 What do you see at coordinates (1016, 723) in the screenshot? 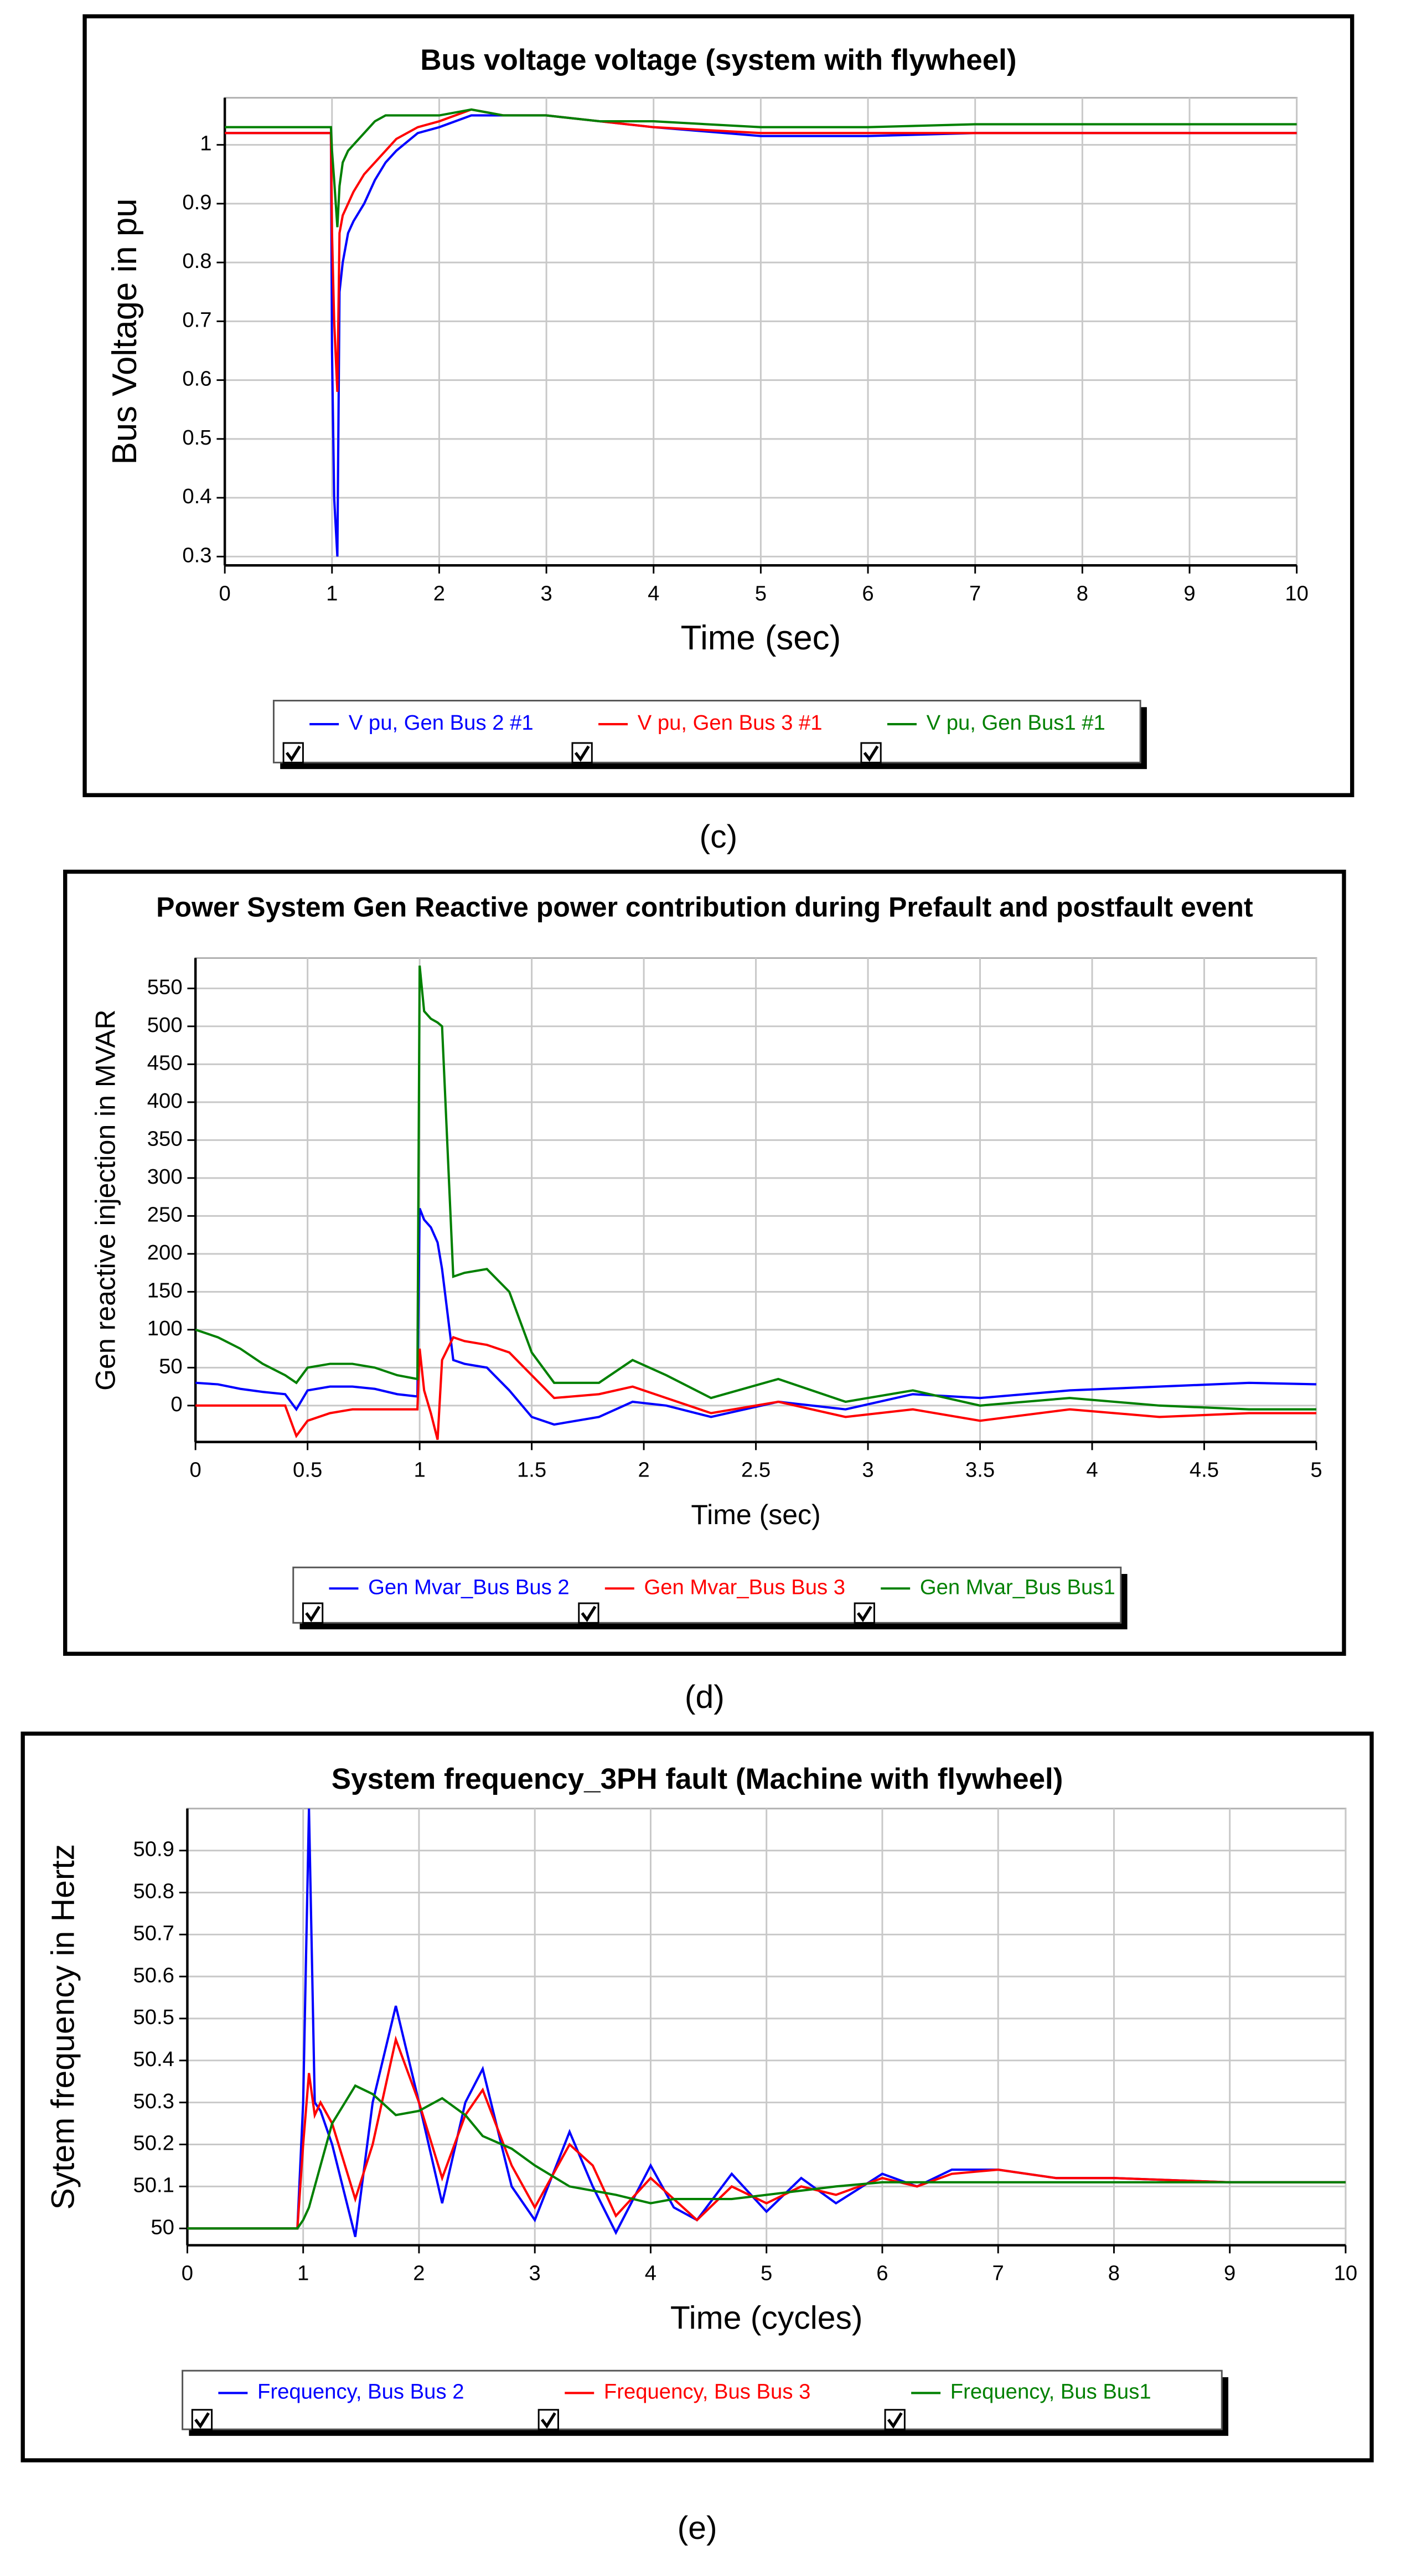
I see `legend-label: V pu, Gen Bus1 #1` at bounding box center [1016, 723].